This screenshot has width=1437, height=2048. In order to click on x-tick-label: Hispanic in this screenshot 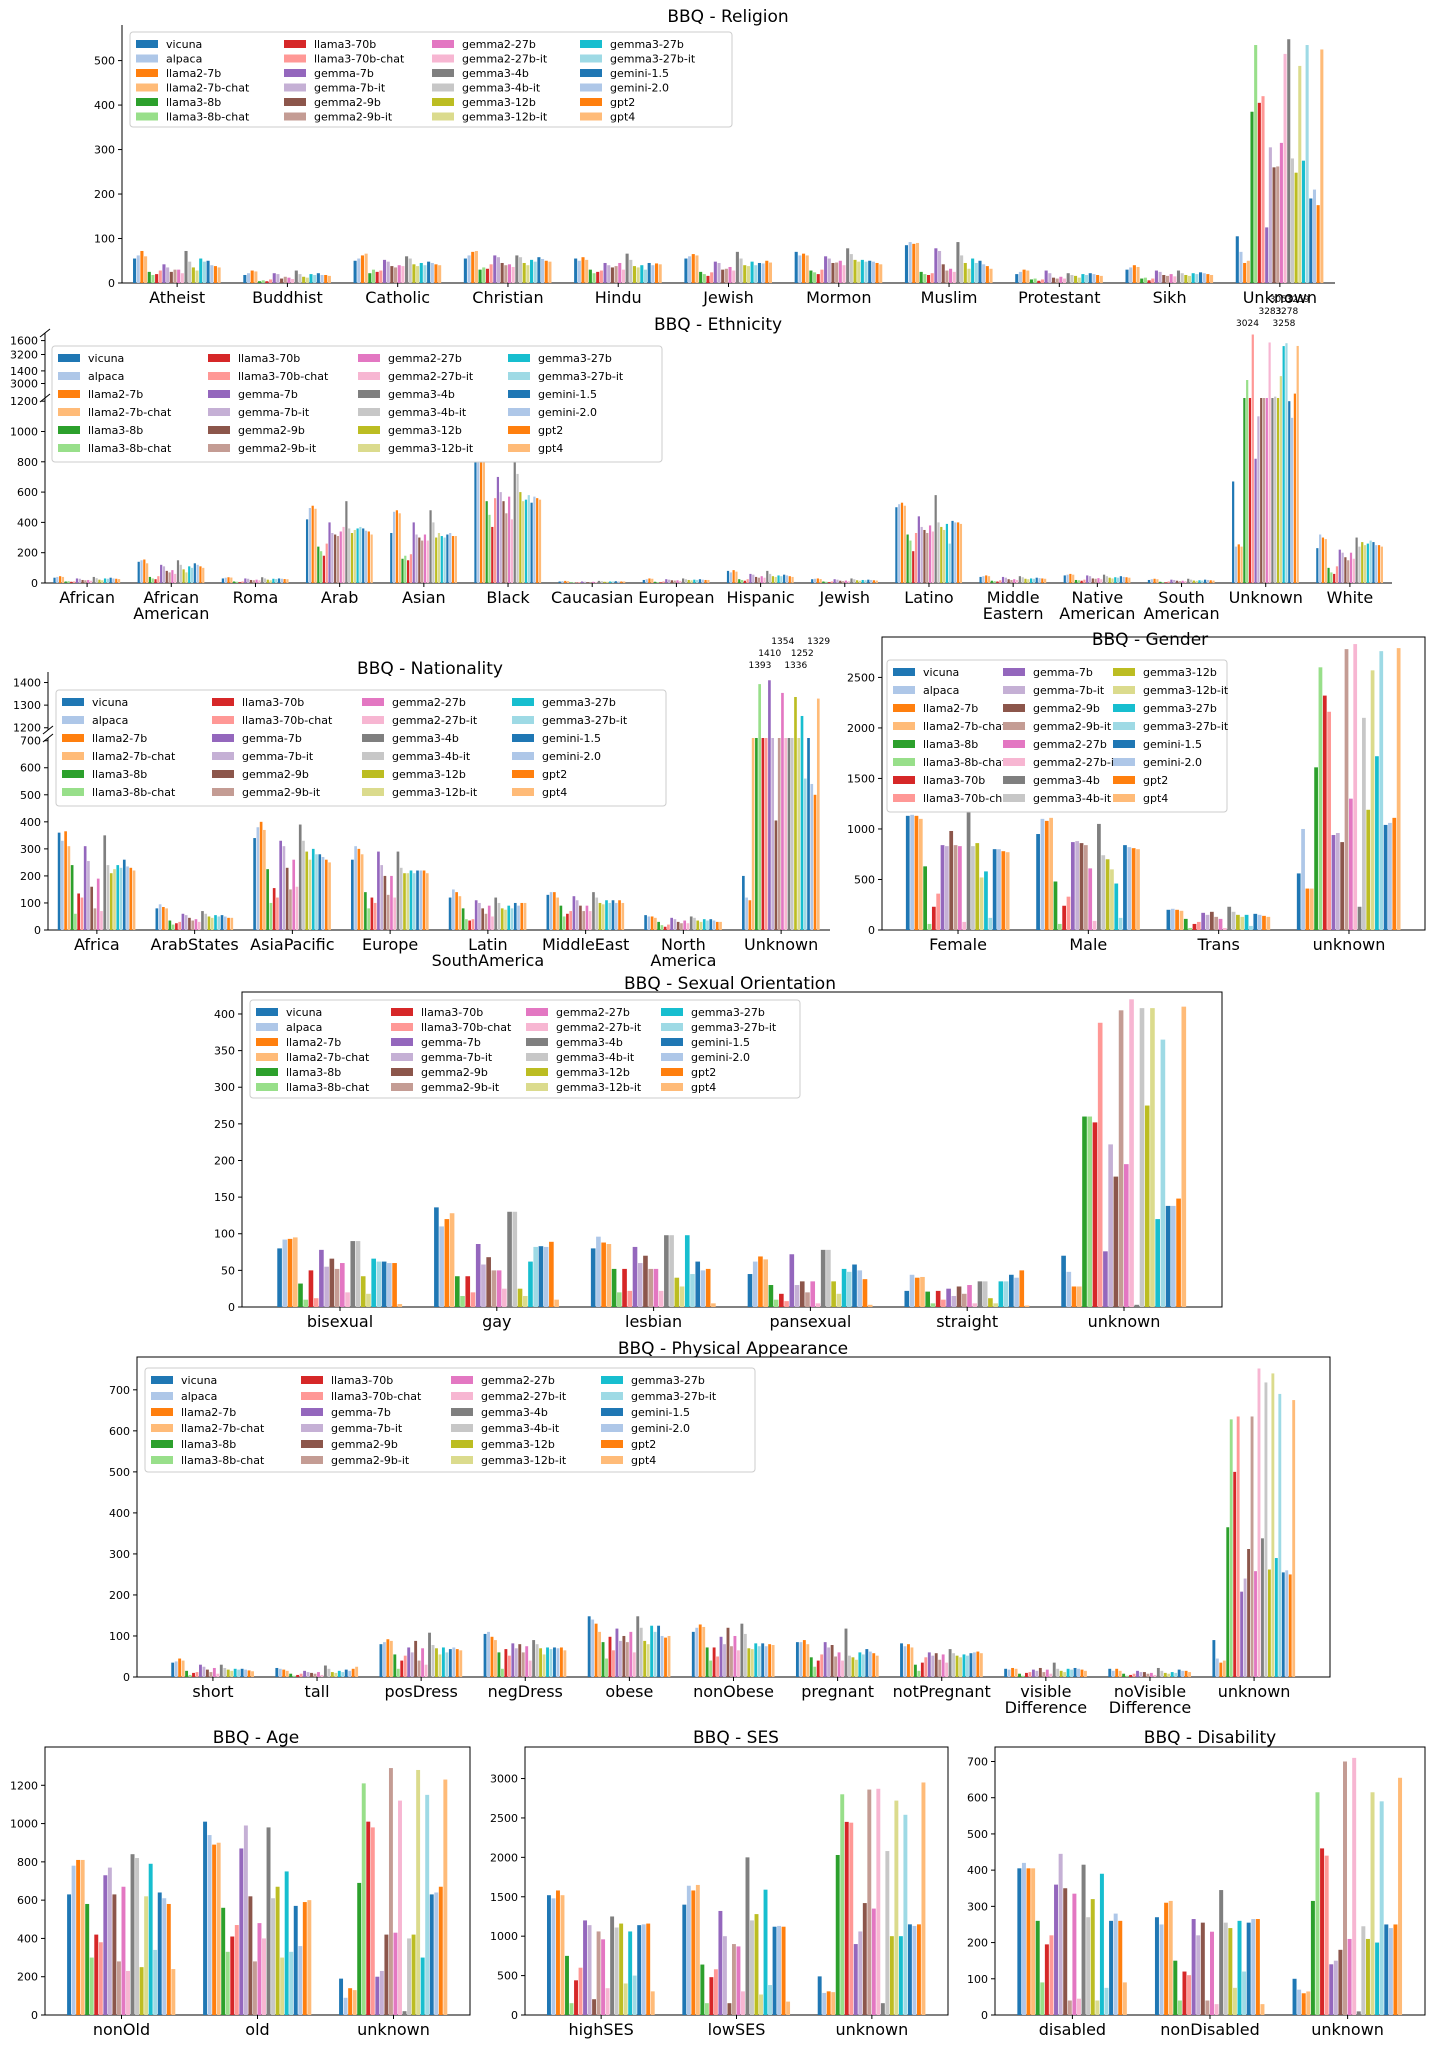, I will do `click(761, 597)`.